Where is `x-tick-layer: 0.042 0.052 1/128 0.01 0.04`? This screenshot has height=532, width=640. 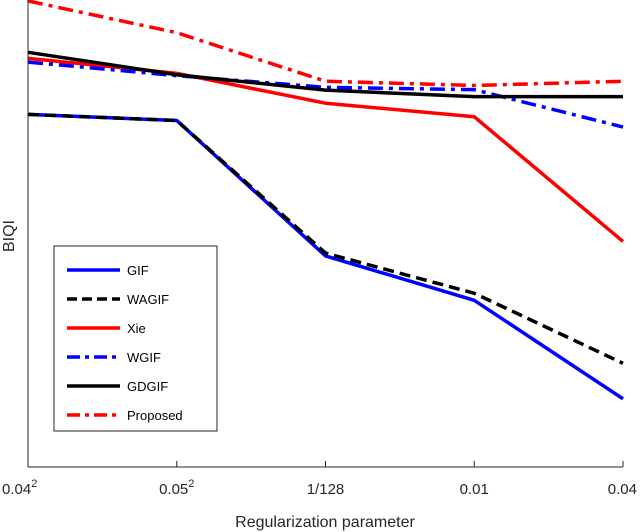
x-tick-layer: 0.042 0.052 1/128 0.01 0.04 is located at coordinates (319, 479).